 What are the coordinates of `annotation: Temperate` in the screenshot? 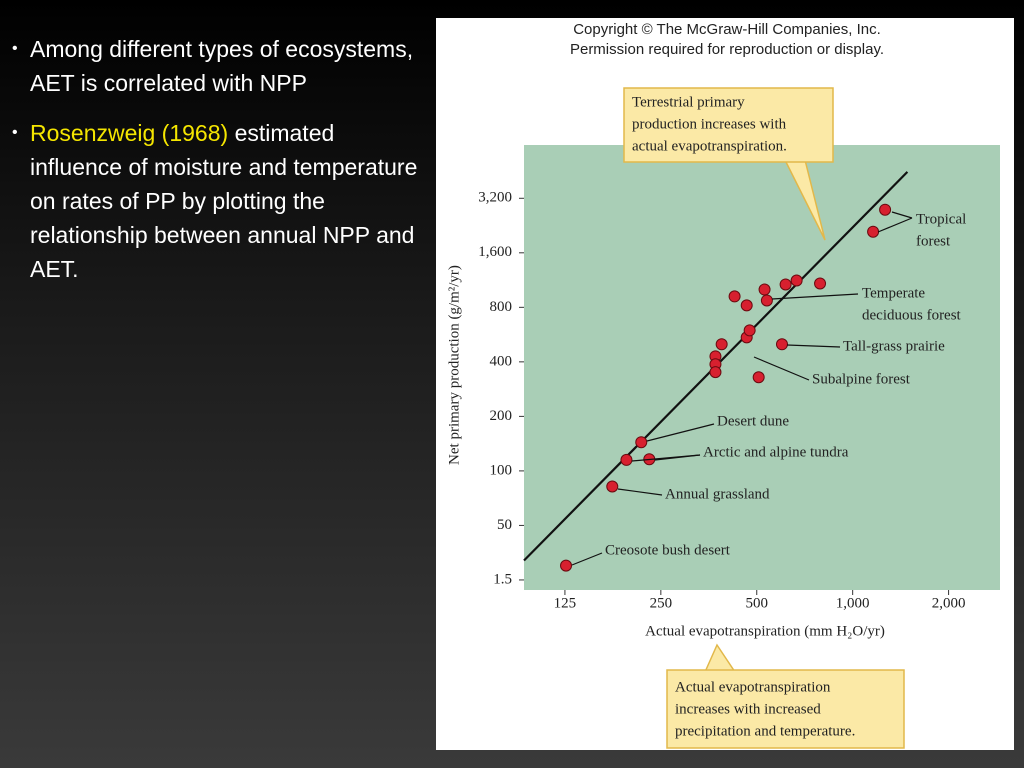 It's located at (893, 293).